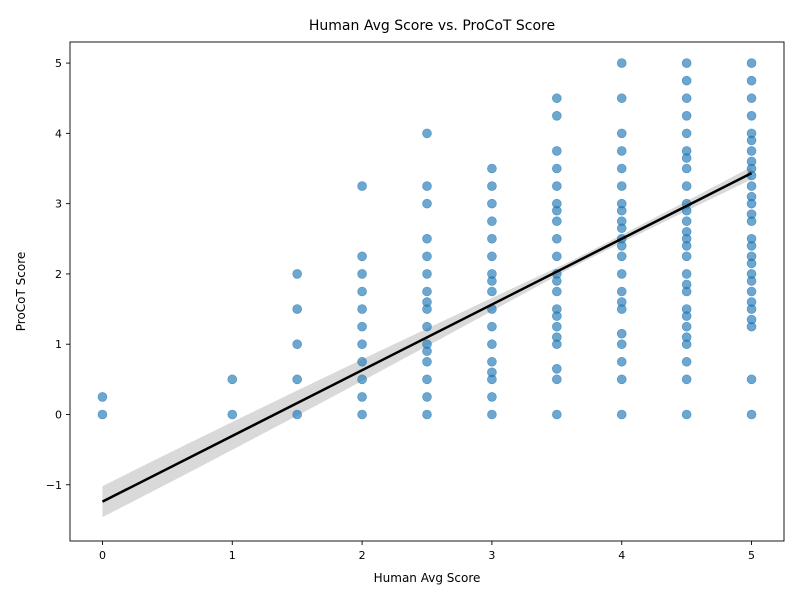 The height and width of the screenshot is (604, 800). Describe the element at coordinates (751, 555) in the screenshot. I see `x-tick-label: 5` at that location.